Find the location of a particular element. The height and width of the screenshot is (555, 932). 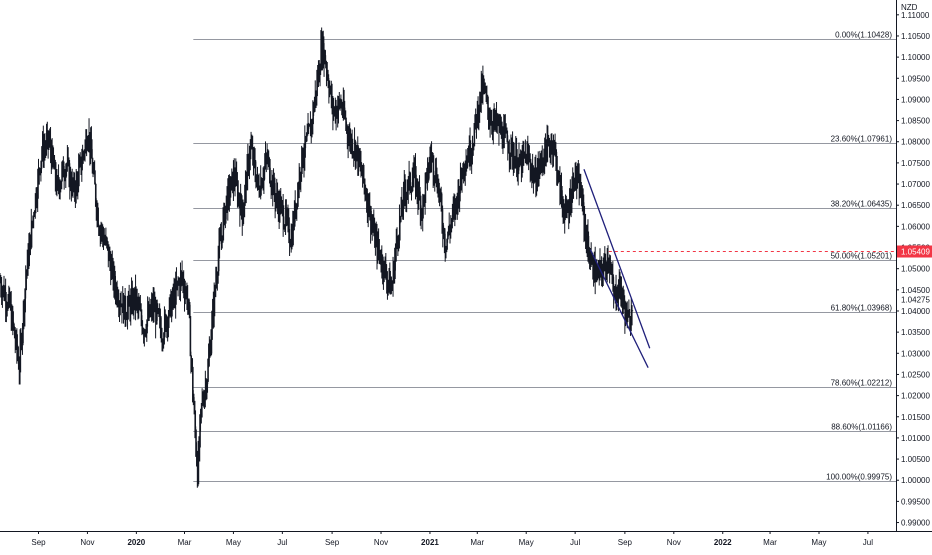

price-tick-label: 1.02500 is located at coordinates (915, 374).